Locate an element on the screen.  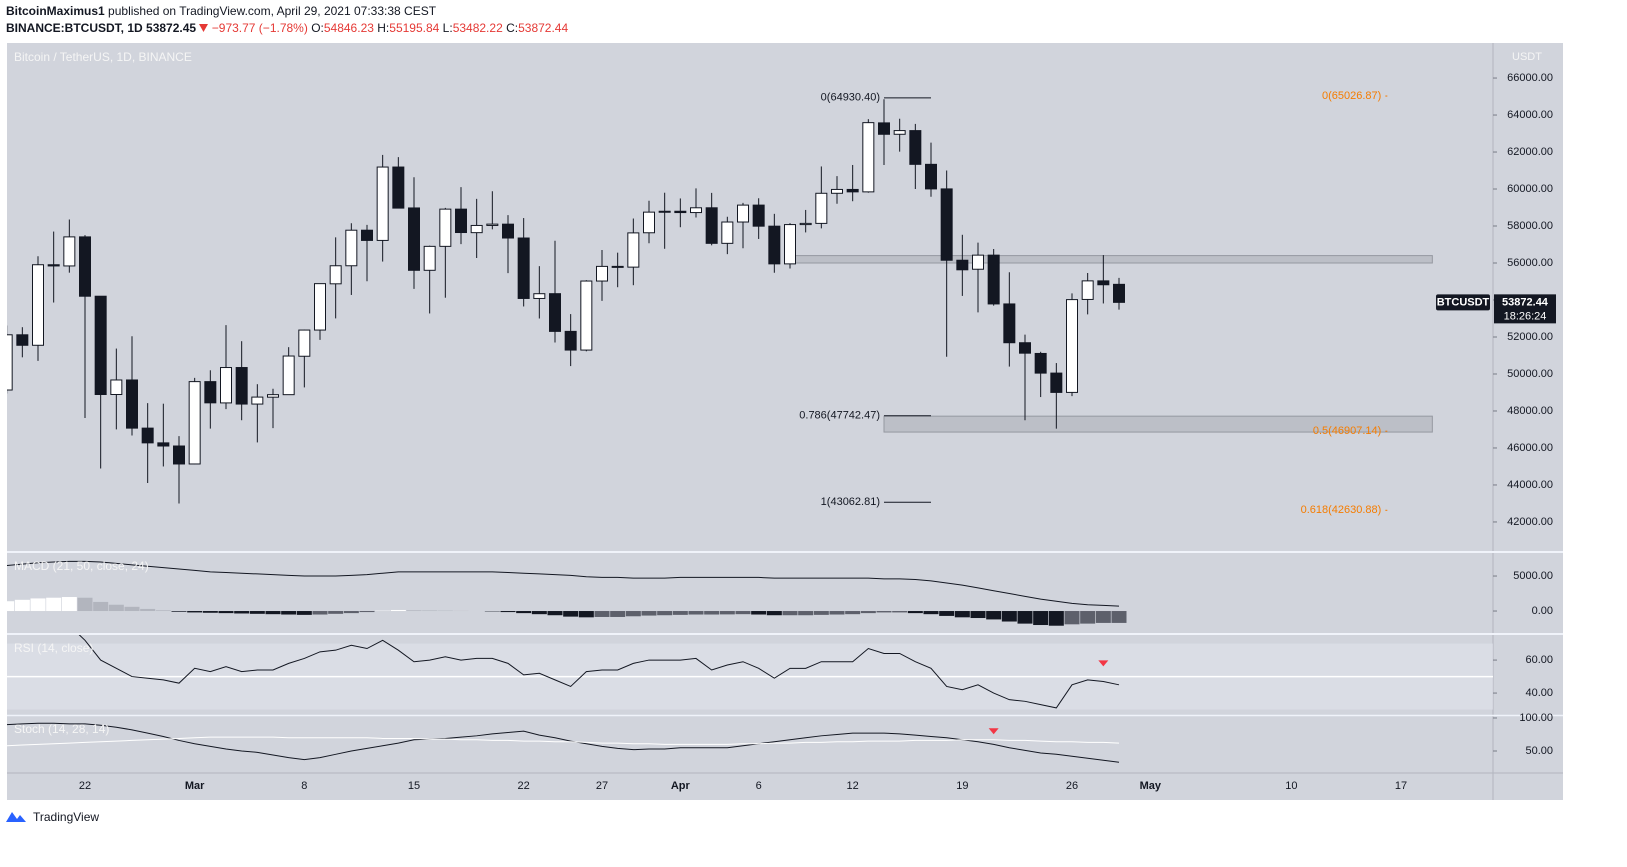
y-tick-label: 42000.00 is located at coordinates (1530, 522).